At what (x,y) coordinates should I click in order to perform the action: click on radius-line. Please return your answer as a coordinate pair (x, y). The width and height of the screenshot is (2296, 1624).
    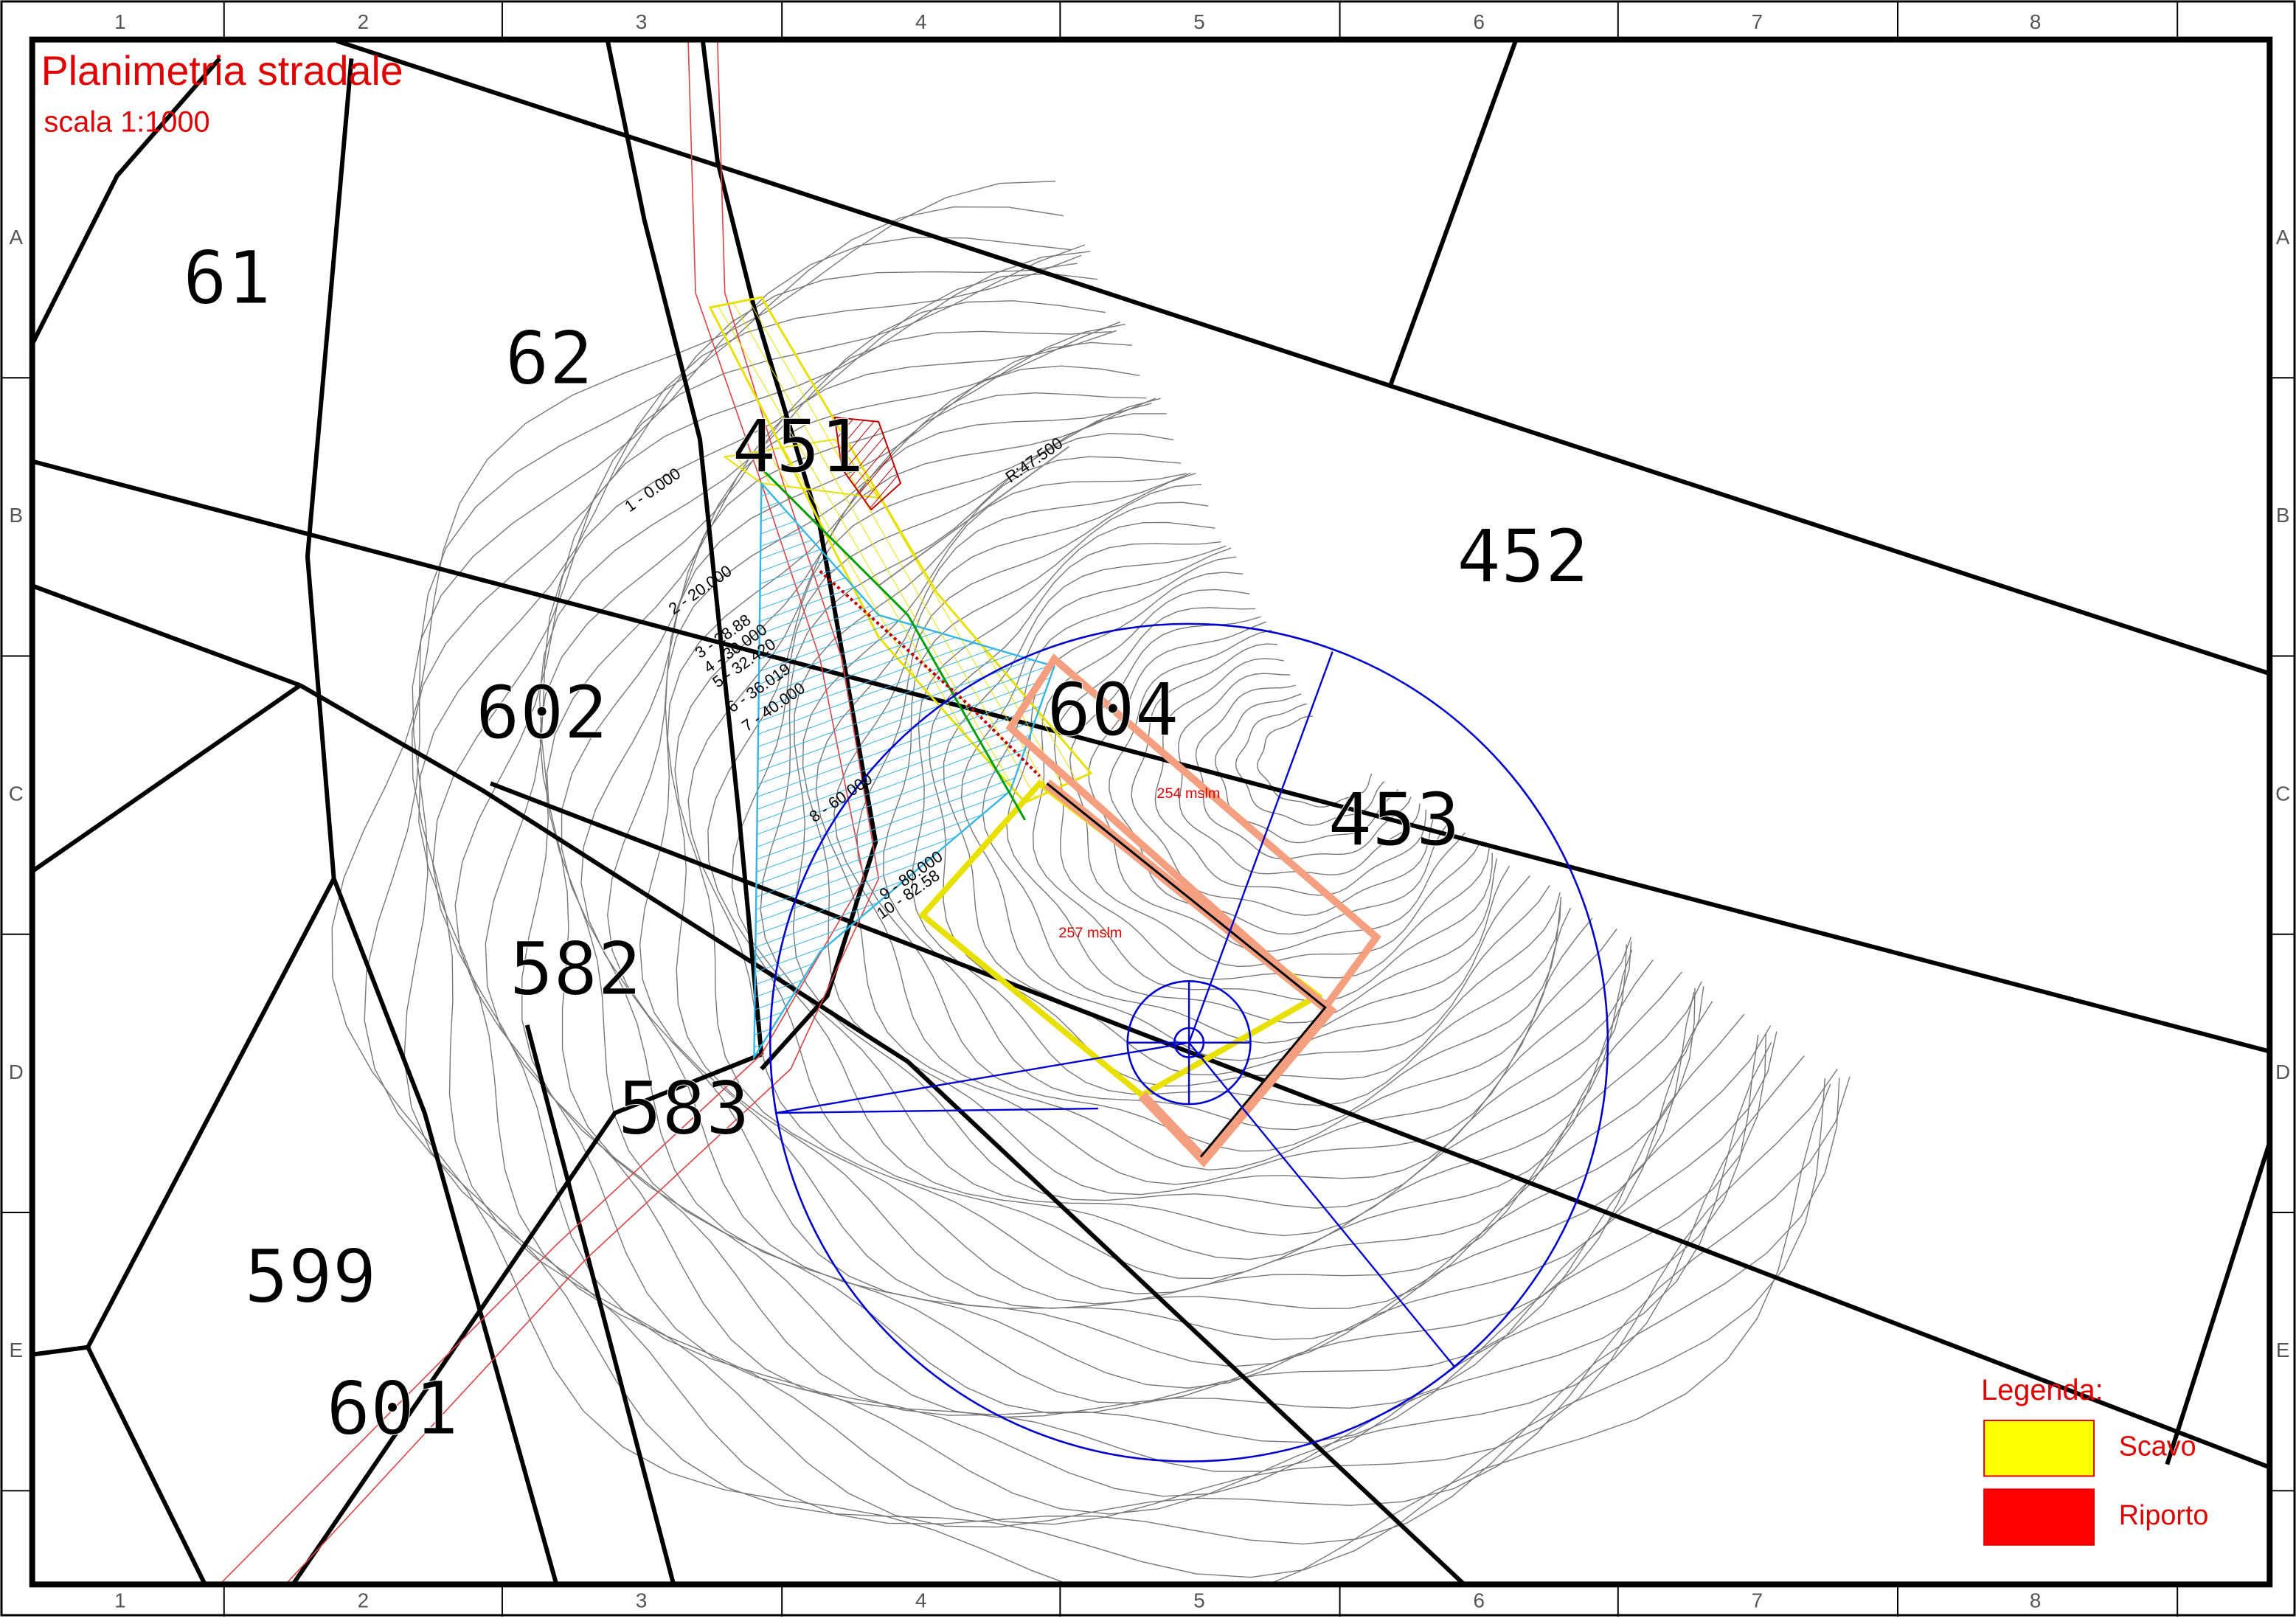
    Looking at the image, I should click on (973, 516).